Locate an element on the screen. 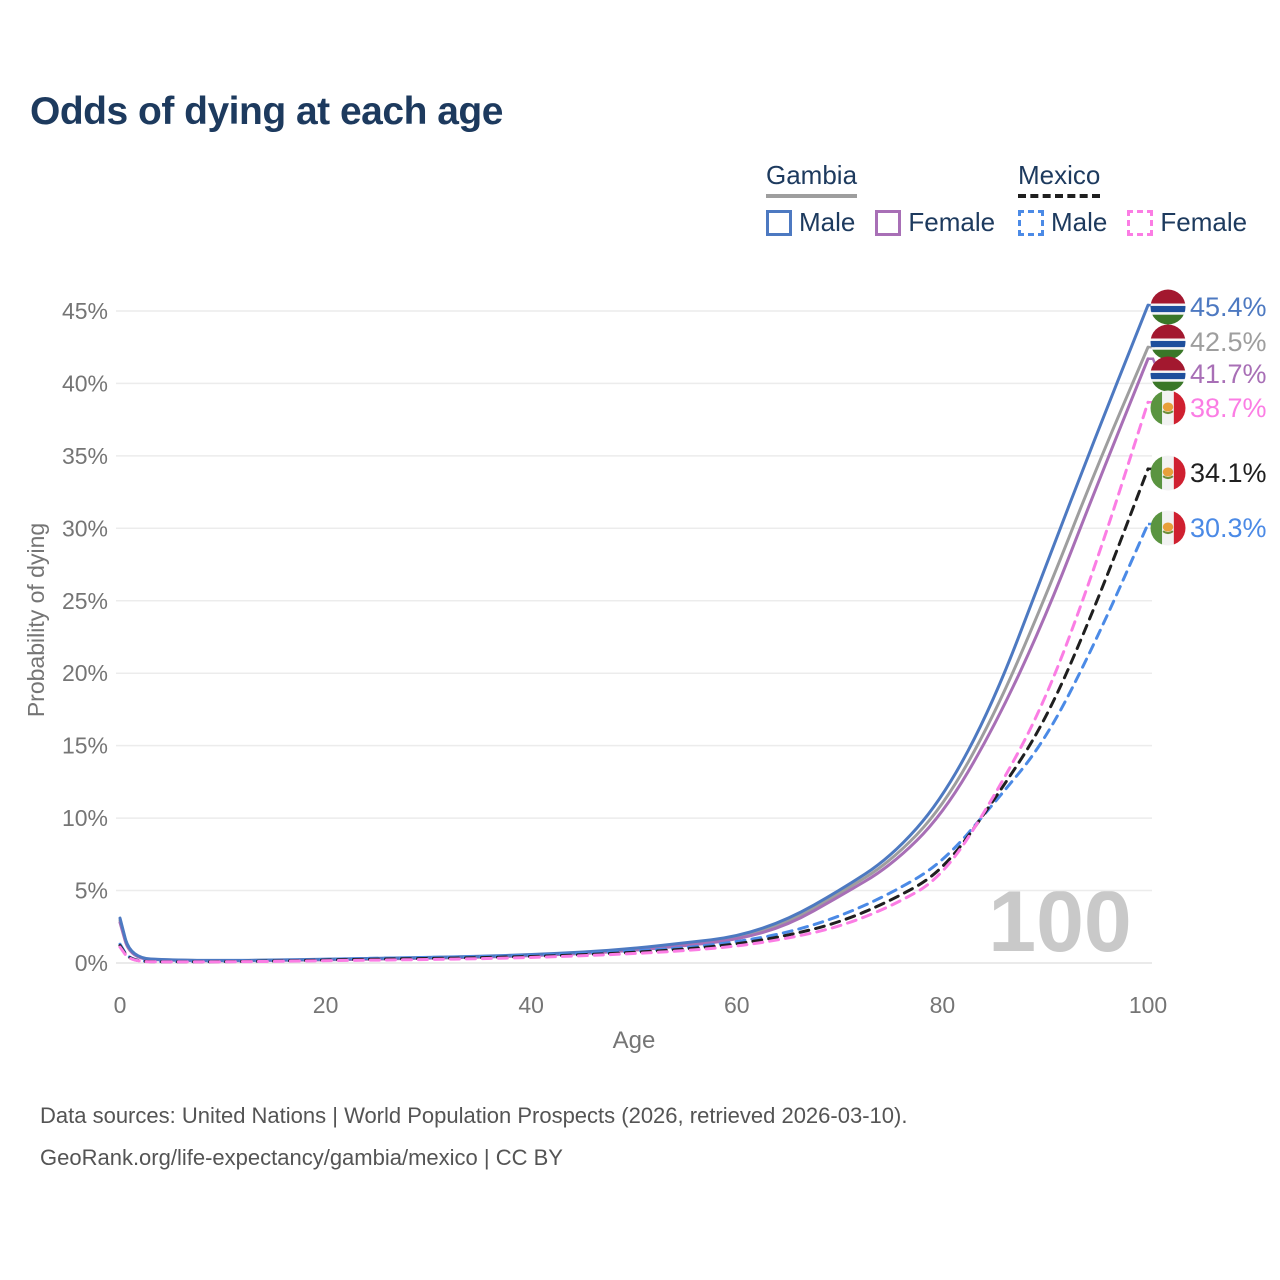 This screenshot has width=1280, height=1280. y-tick-label: 15% is located at coordinates (85, 746).